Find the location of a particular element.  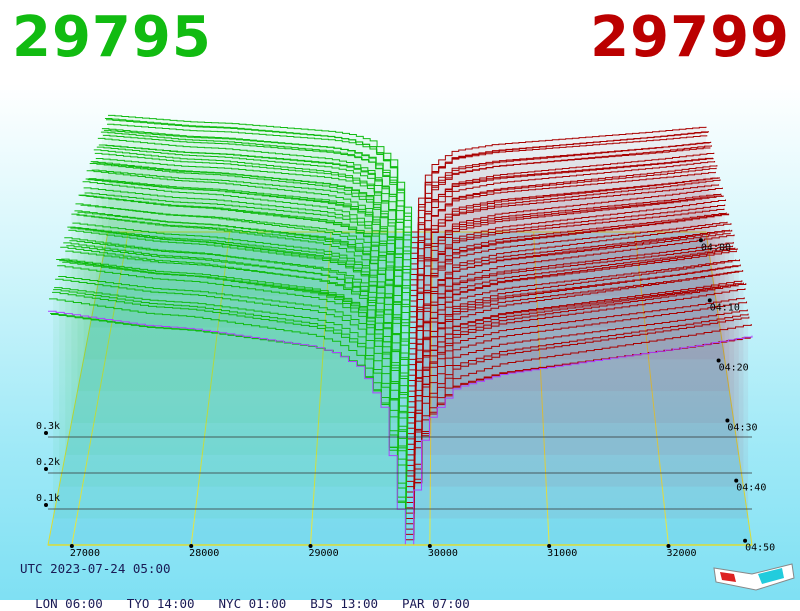

price-tick-label-3: 30000 is located at coordinates (443, 553).